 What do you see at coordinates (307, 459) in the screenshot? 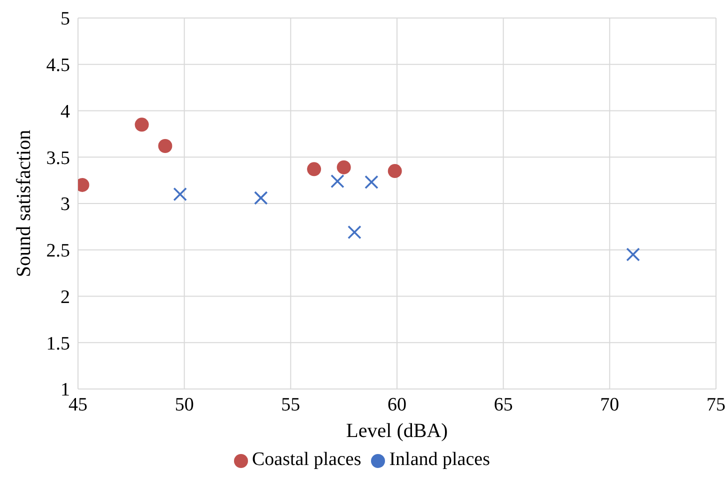
I see `legend-label: Coastal places` at bounding box center [307, 459].